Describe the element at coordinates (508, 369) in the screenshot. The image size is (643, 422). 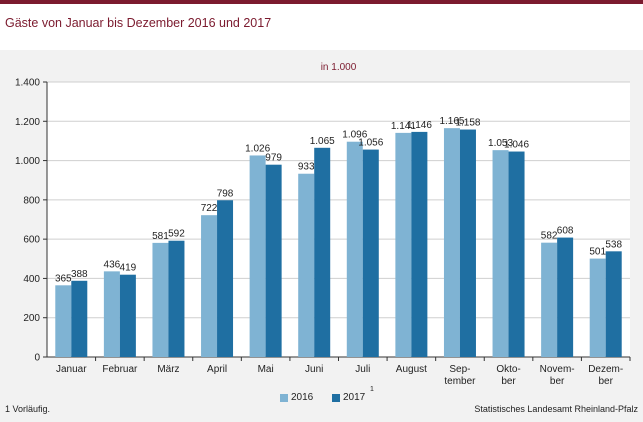
I see `x-tick-label: Okto-` at that location.